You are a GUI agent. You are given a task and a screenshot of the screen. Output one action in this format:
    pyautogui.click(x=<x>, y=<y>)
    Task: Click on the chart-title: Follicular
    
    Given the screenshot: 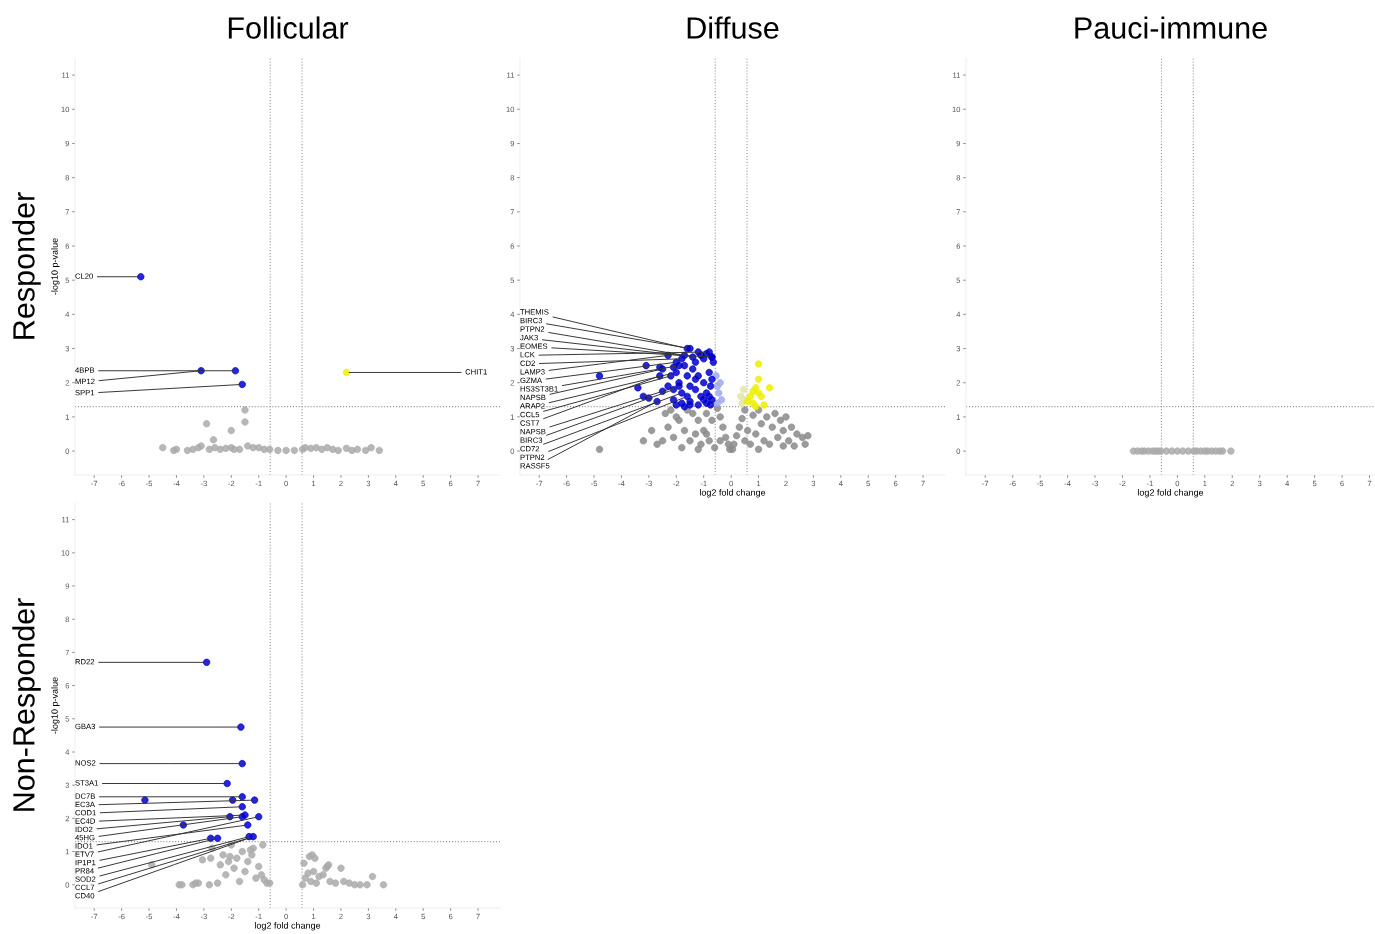 What is the action you would take?
    pyautogui.click(x=288, y=27)
    